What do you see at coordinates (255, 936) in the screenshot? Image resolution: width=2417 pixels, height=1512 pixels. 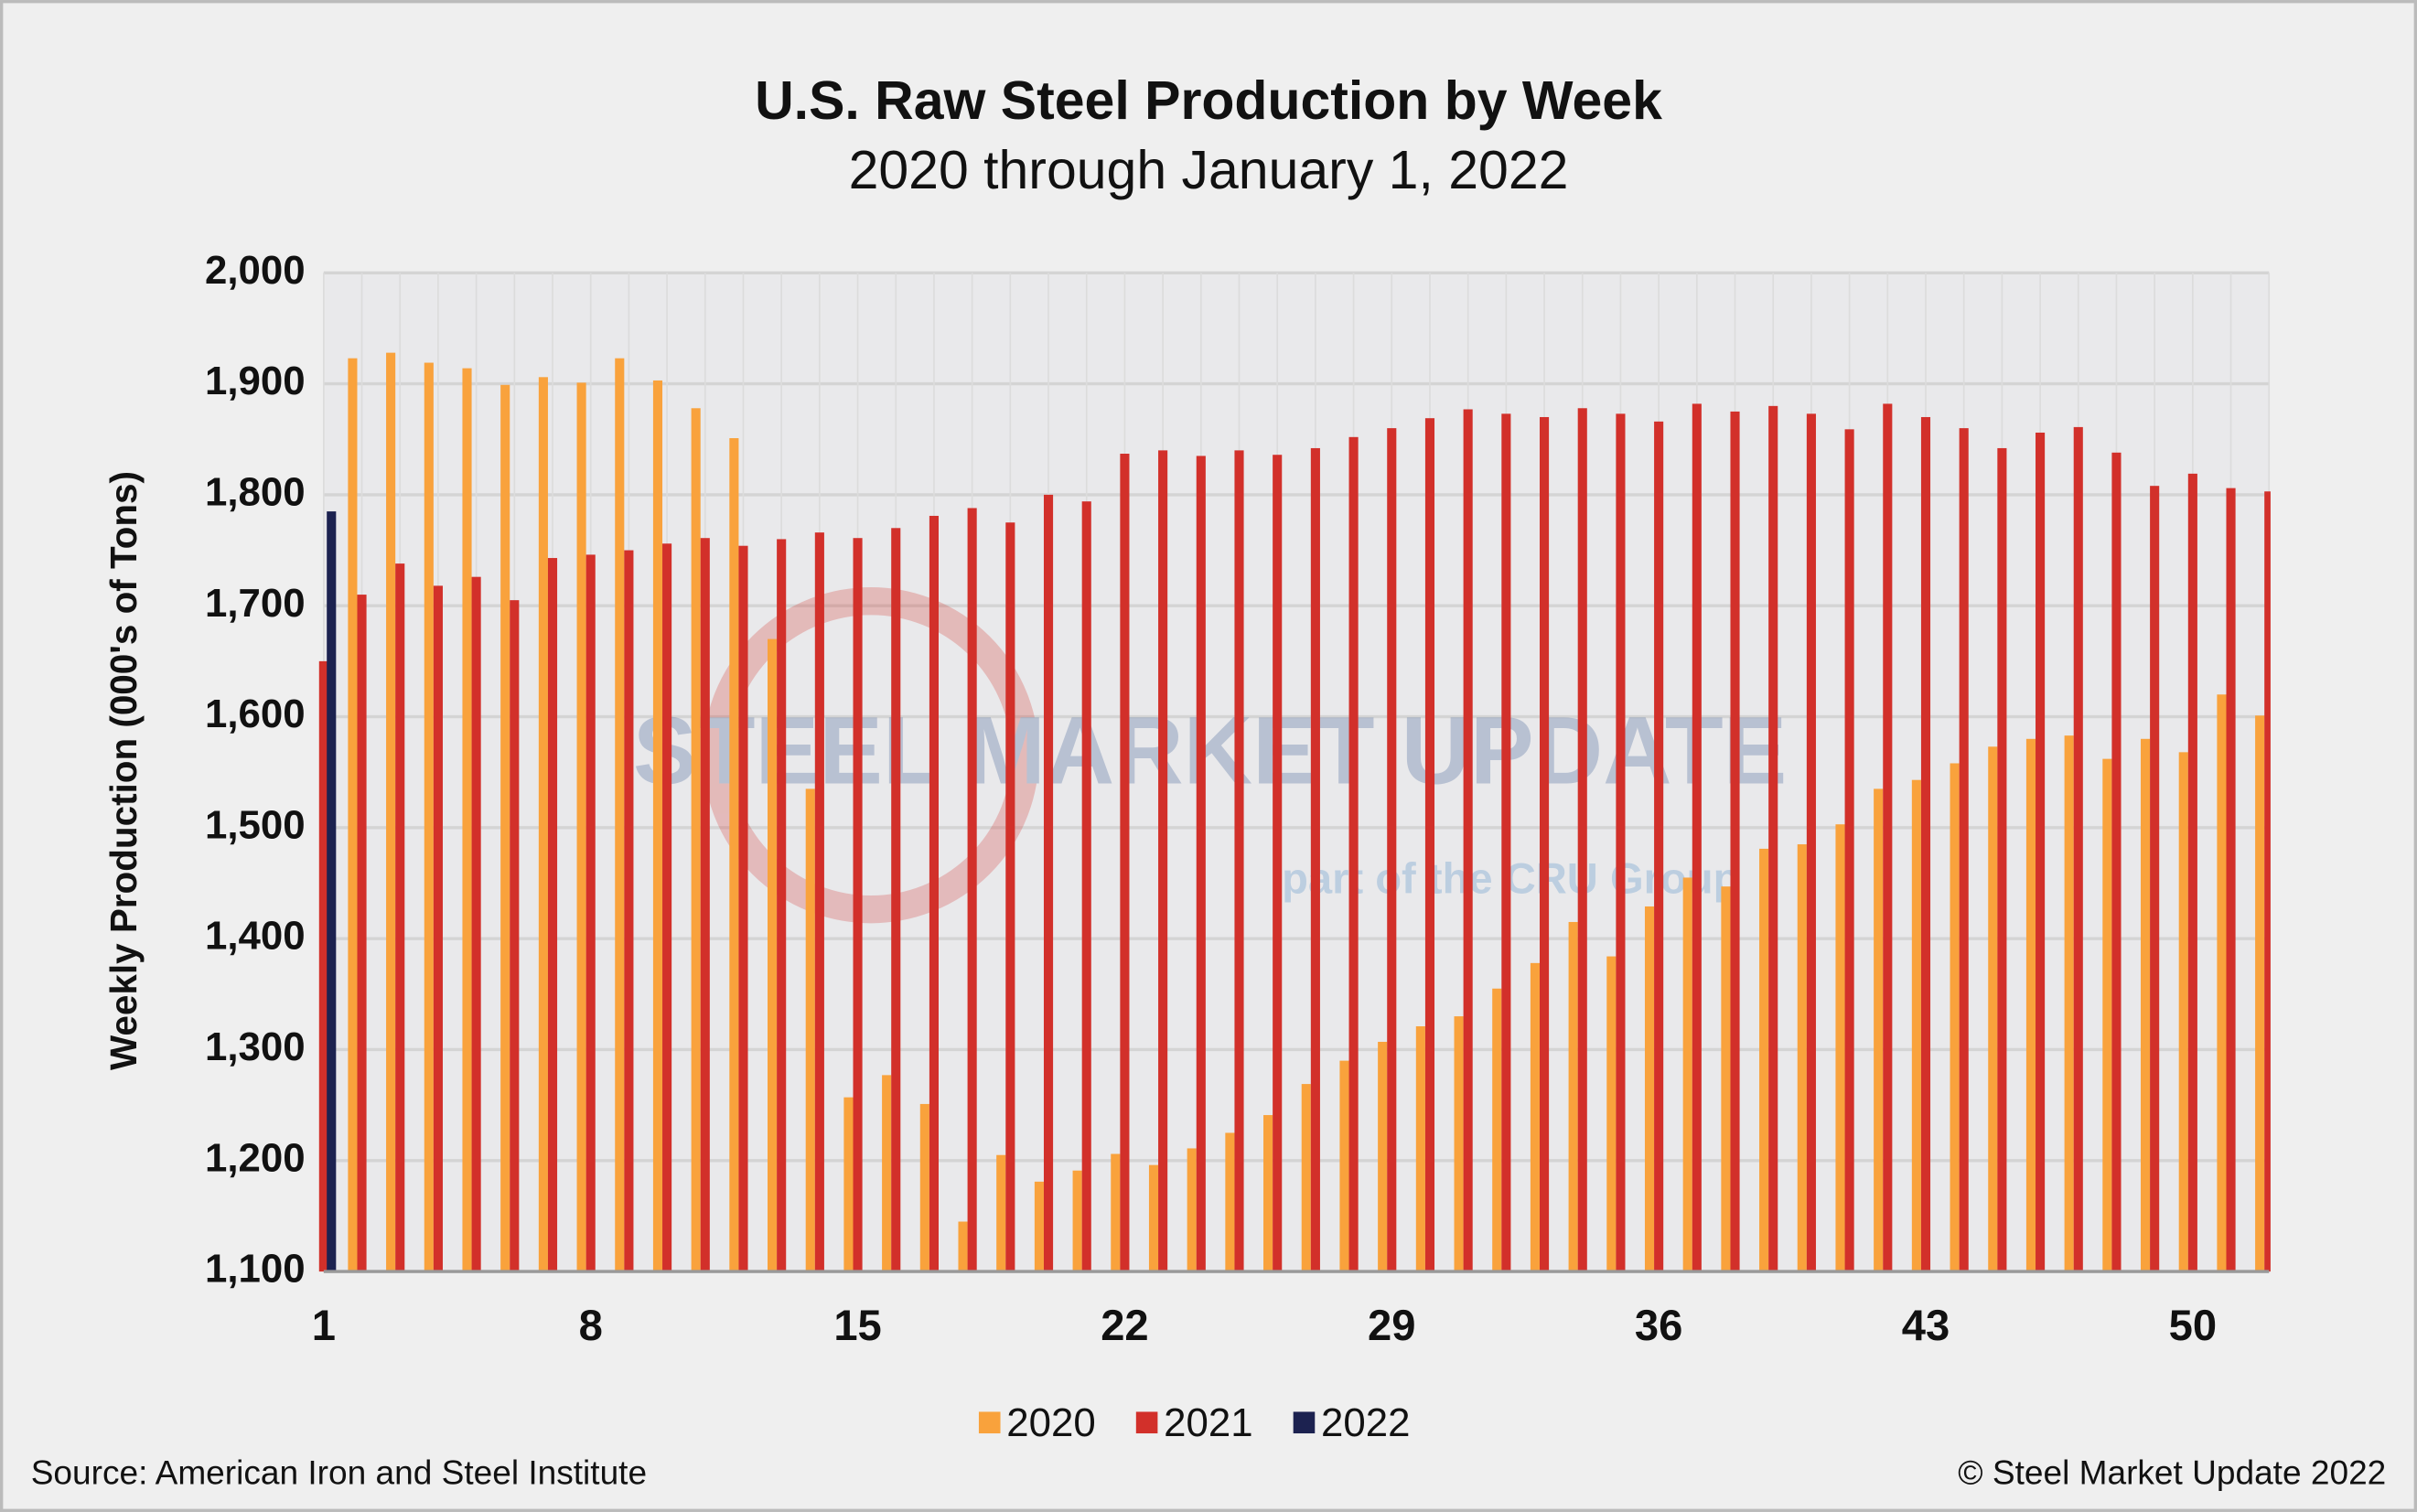 I see `y-tick-label: 1,400` at bounding box center [255, 936].